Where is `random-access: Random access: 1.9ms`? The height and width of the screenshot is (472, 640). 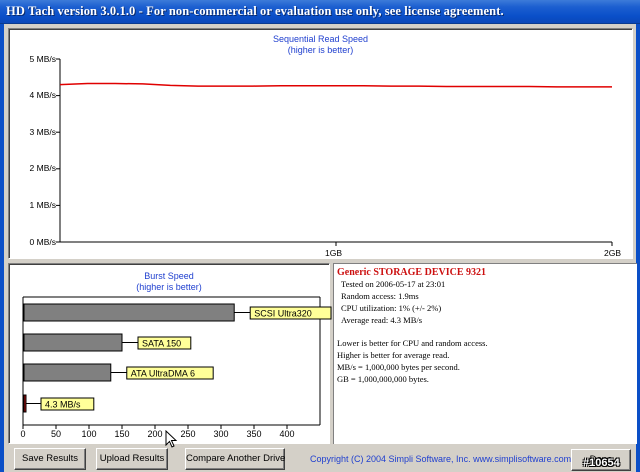 random-access: Random access: 1.9ms is located at coordinates (380, 296).